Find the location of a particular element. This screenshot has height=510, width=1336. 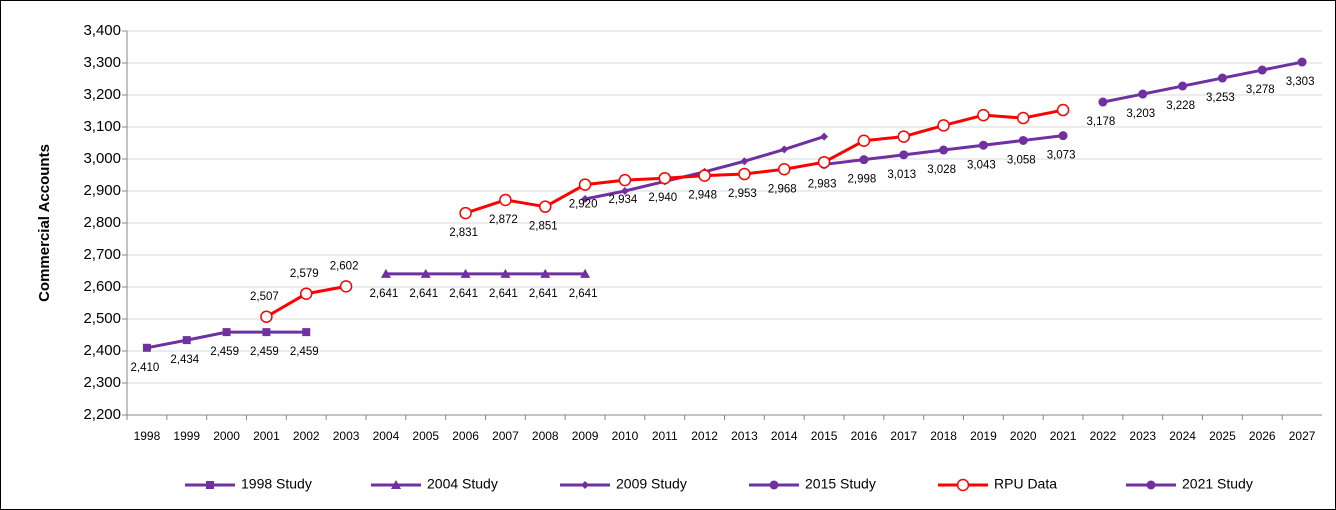

y-tick-label: 3,400 is located at coordinates (102, 30).